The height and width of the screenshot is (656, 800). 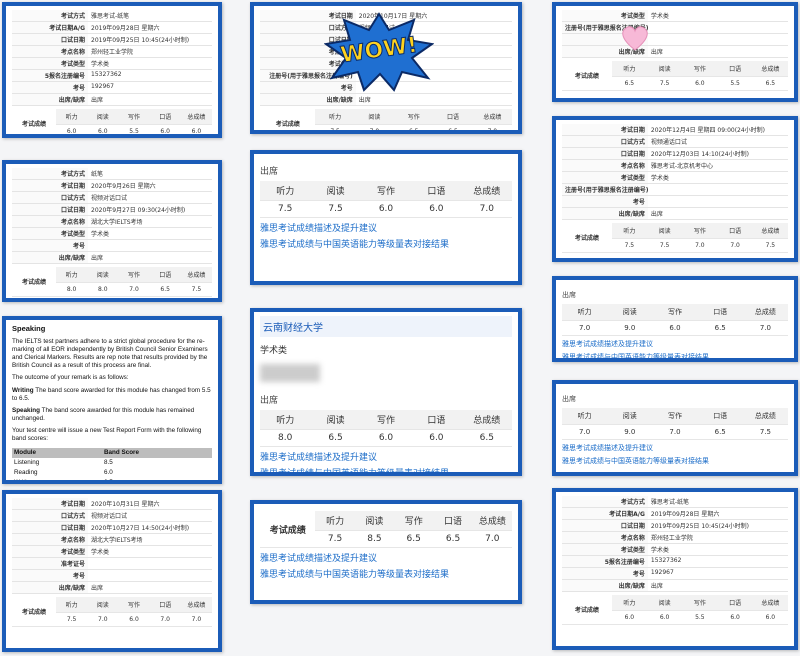 What do you see at coordinates (717, 526) in the screenshot?
I see `row-value: 2019年09月25日 10:45(24小时制)` at bounding box center [717, 526].